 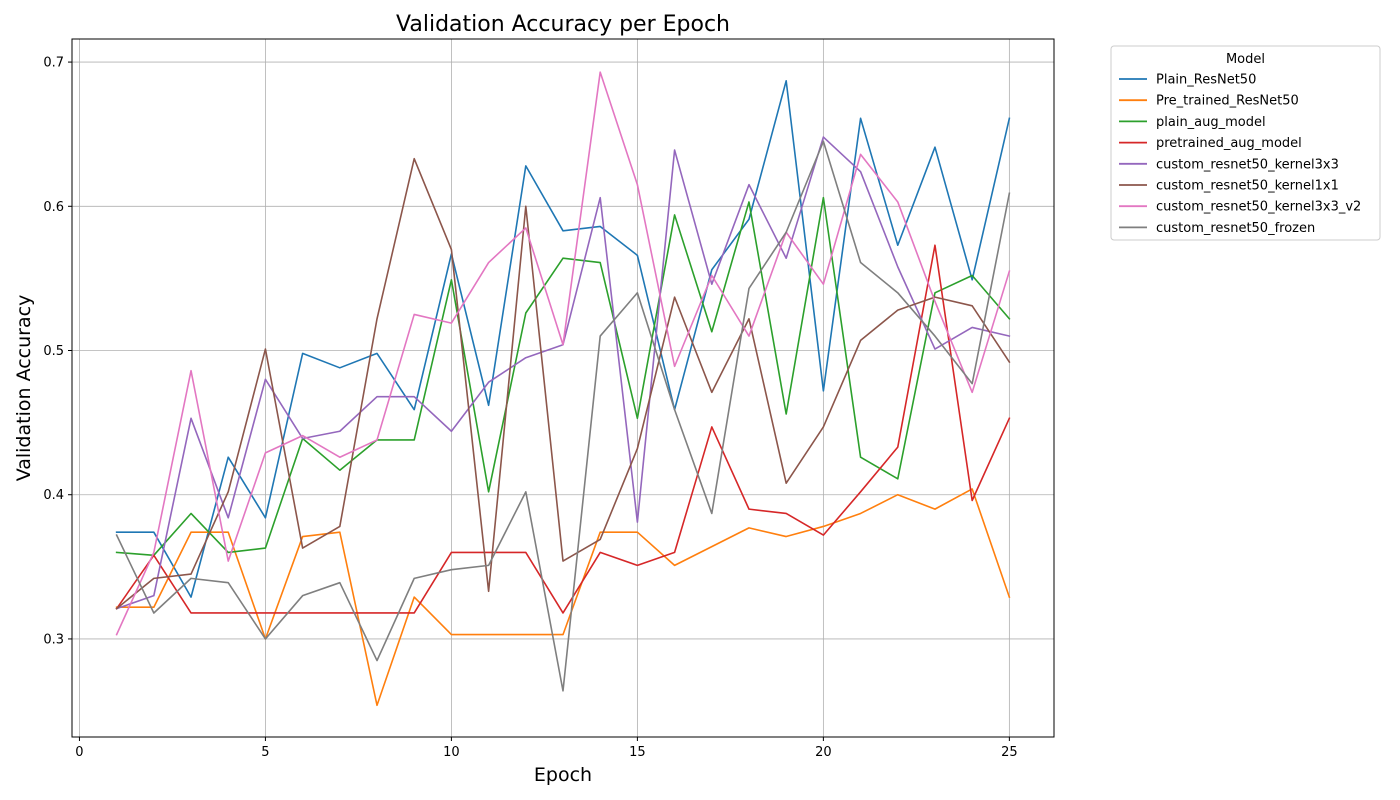 I want to click on legend-label: custom_resnet50_frozen, so click(x=1235, y=228).